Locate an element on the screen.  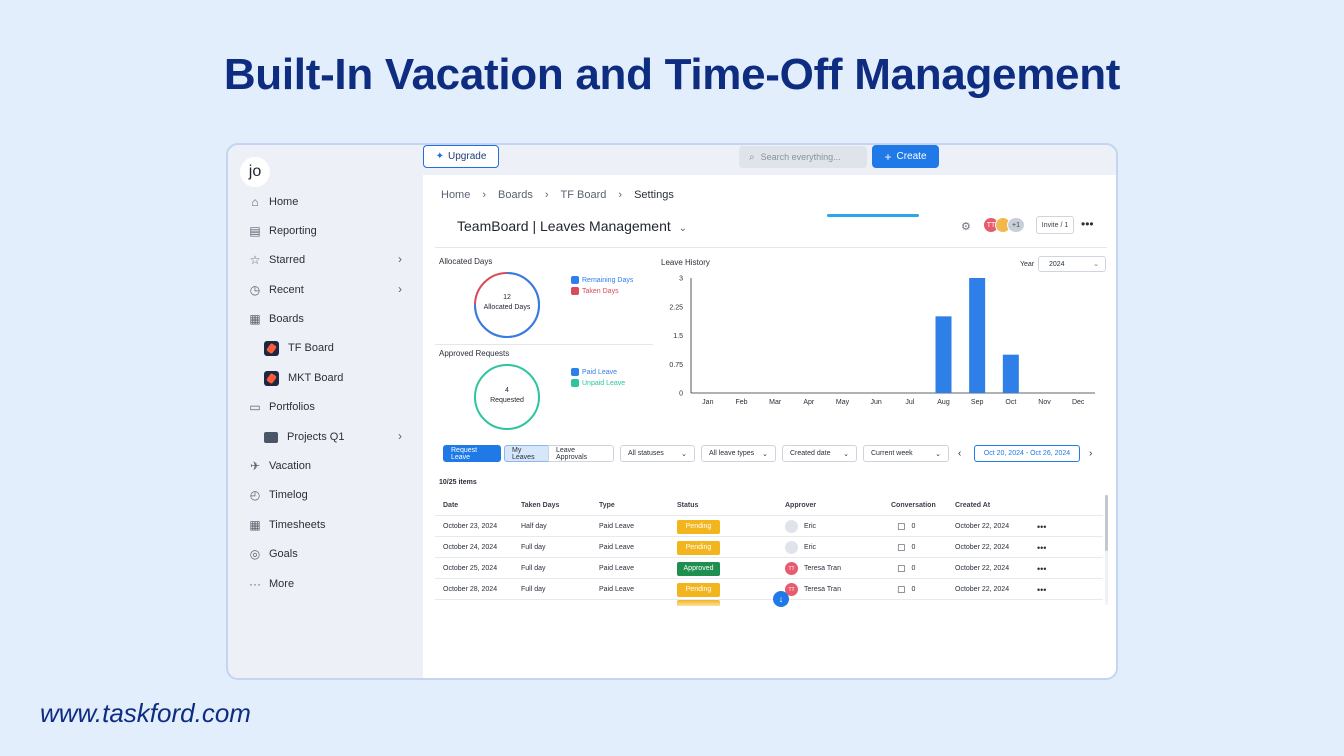
leave-type-filter: All leave types ⌄ is located at coordinates (738, 453).